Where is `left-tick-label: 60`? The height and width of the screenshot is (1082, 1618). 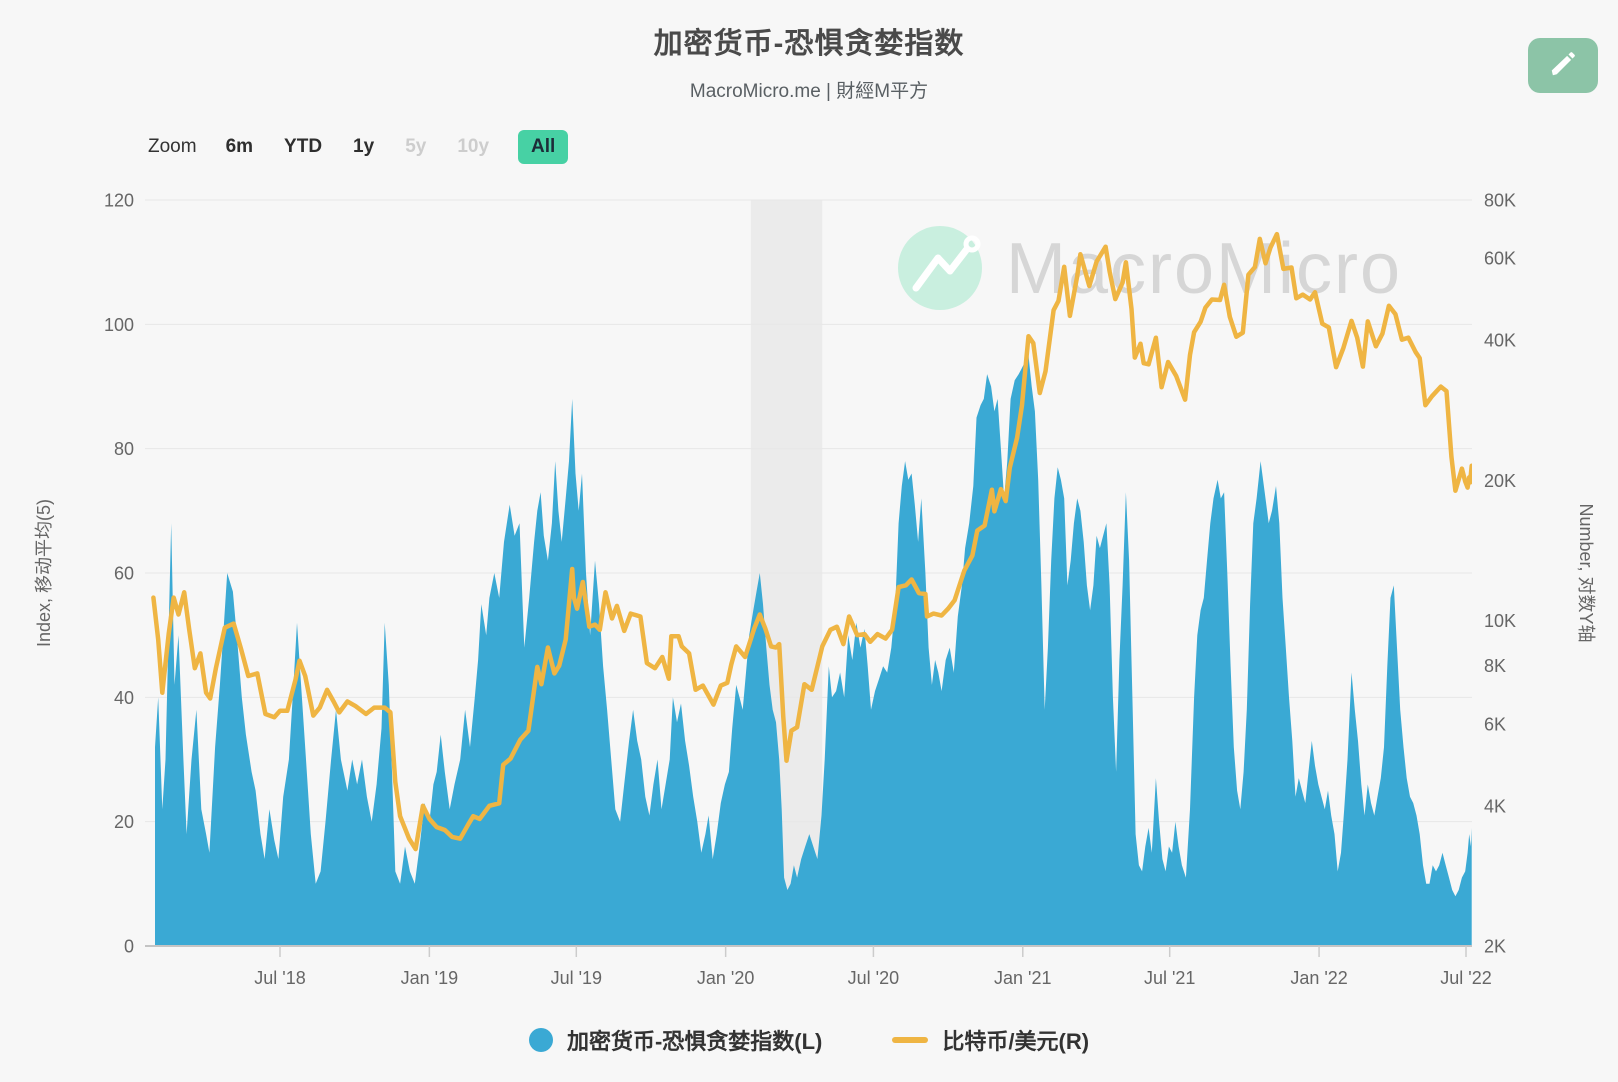 left-tick-label: 60 is located at coordinates (124, 574).